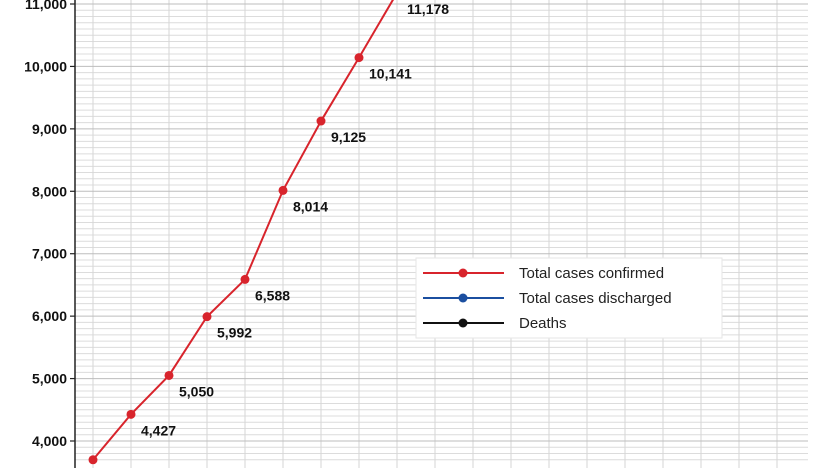  What do you see at coordinates (49, 129) in the screenshot?
I see `y-tick-label: 9,000` at bounding box center [49, 129].